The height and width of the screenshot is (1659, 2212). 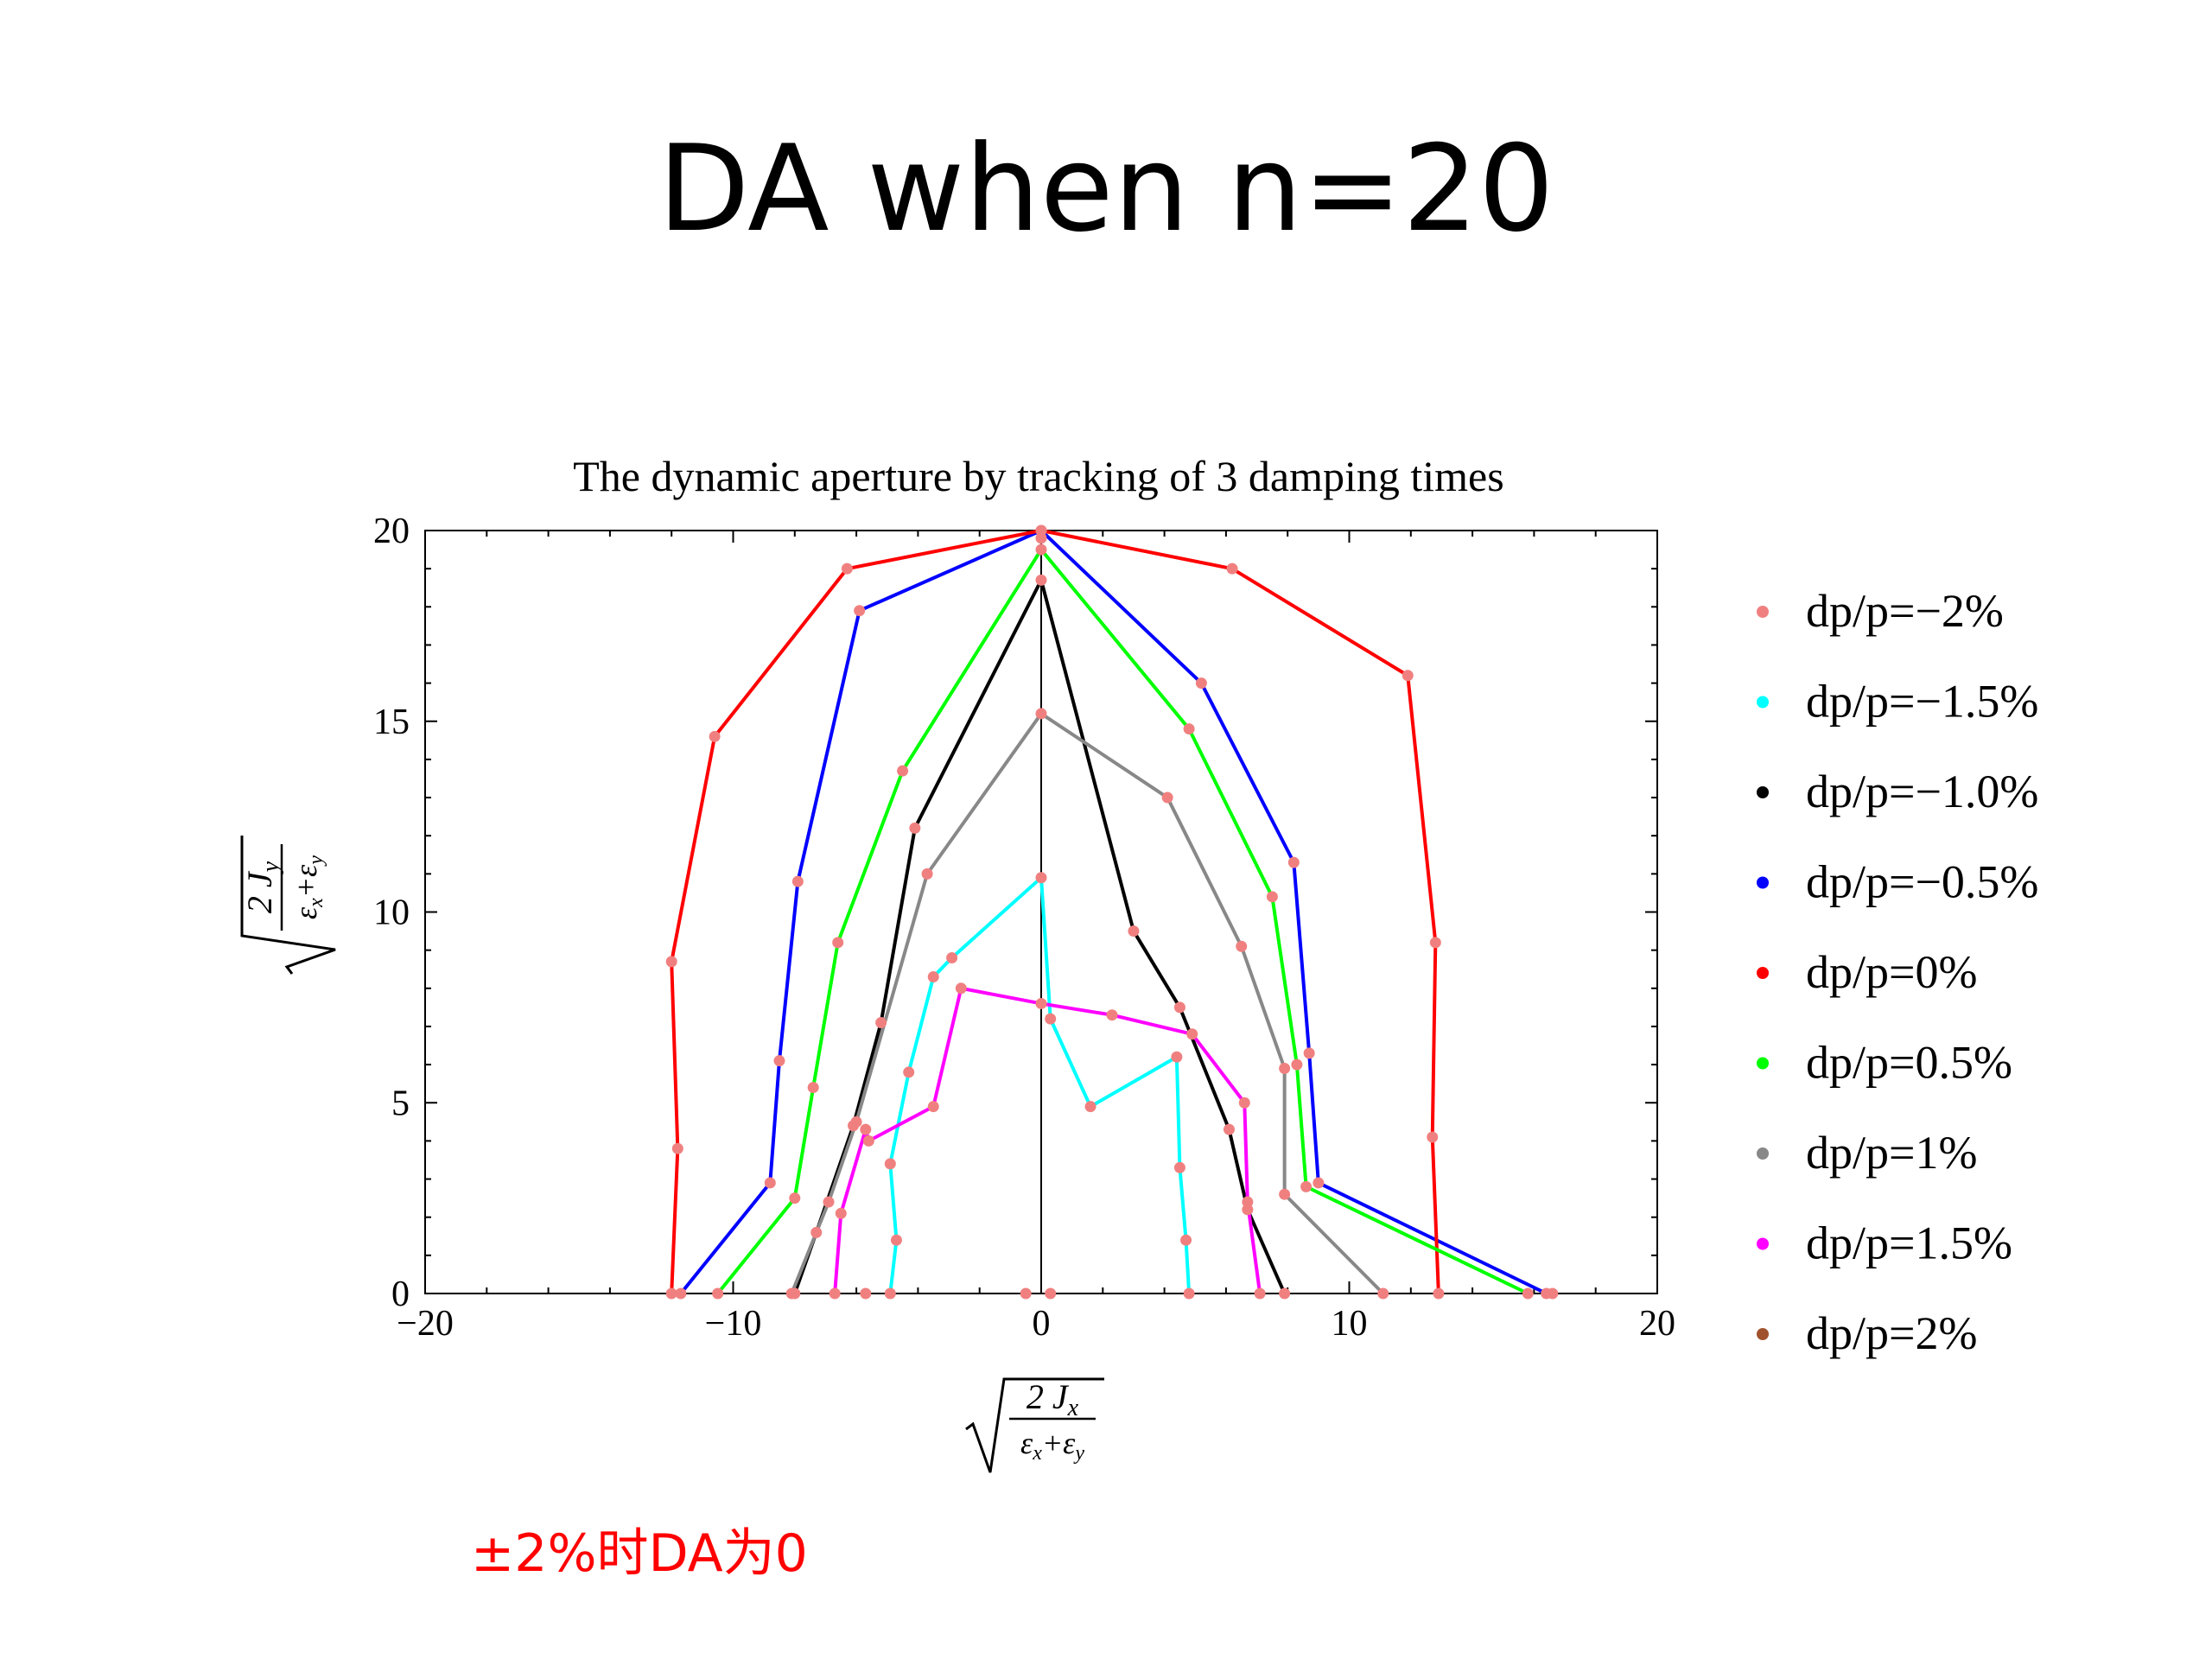 I want to click on x-tick-label: 20, so click(x=1657, y=1324).